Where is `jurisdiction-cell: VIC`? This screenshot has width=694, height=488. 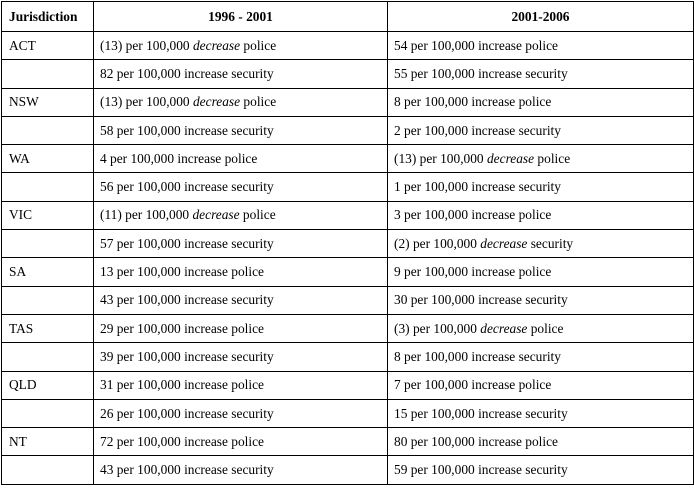 jurisdiction-cell: VIC is located at coordinates (47, 215).